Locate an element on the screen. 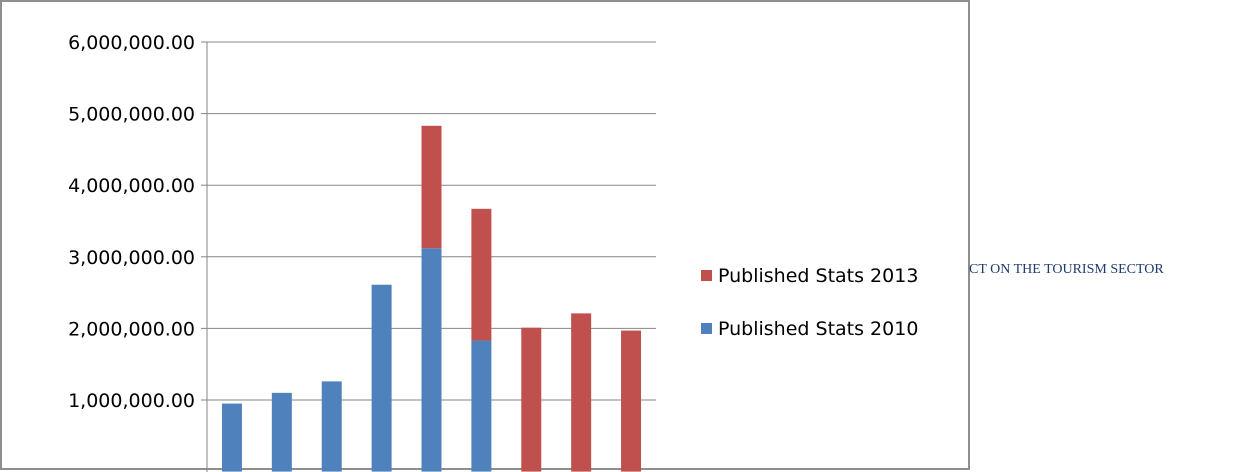  side-caption: CT ON THE TOURISM SECTOR is located at coordinates (1066, 269).